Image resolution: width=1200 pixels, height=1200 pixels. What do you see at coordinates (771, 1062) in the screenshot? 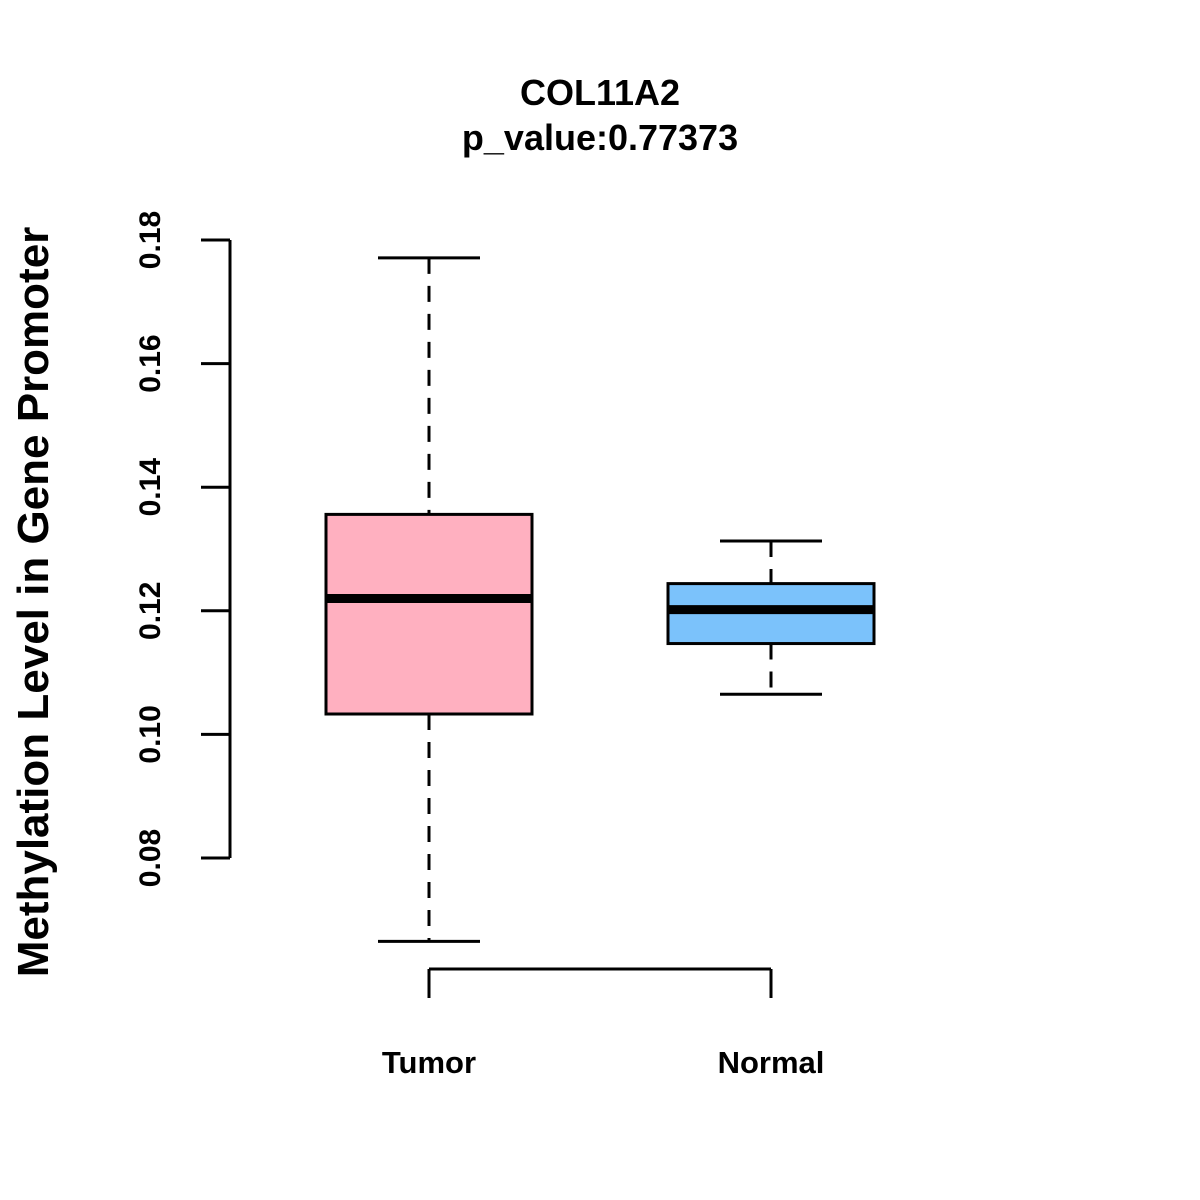
I see `x-tick-label: Normal` at bounding box center [771, 1062].